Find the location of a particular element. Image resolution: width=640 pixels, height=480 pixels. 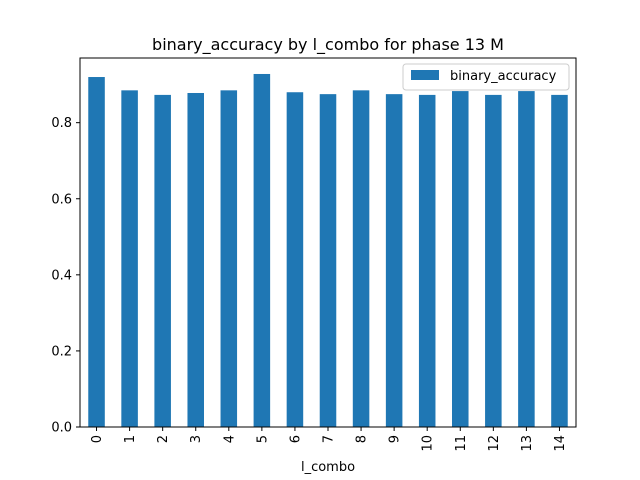

x-tick-label-13: 13 is located at coordinates (527, 443).